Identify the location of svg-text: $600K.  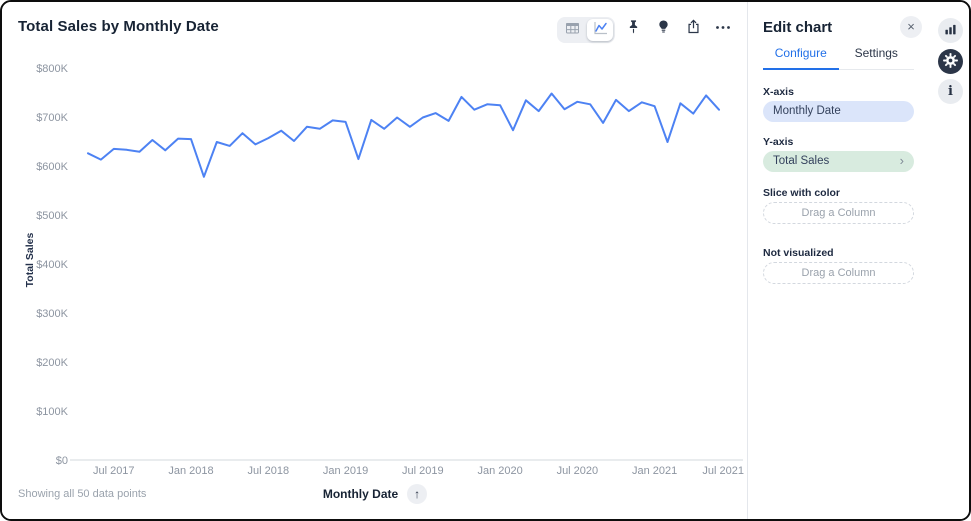
(52, 167).